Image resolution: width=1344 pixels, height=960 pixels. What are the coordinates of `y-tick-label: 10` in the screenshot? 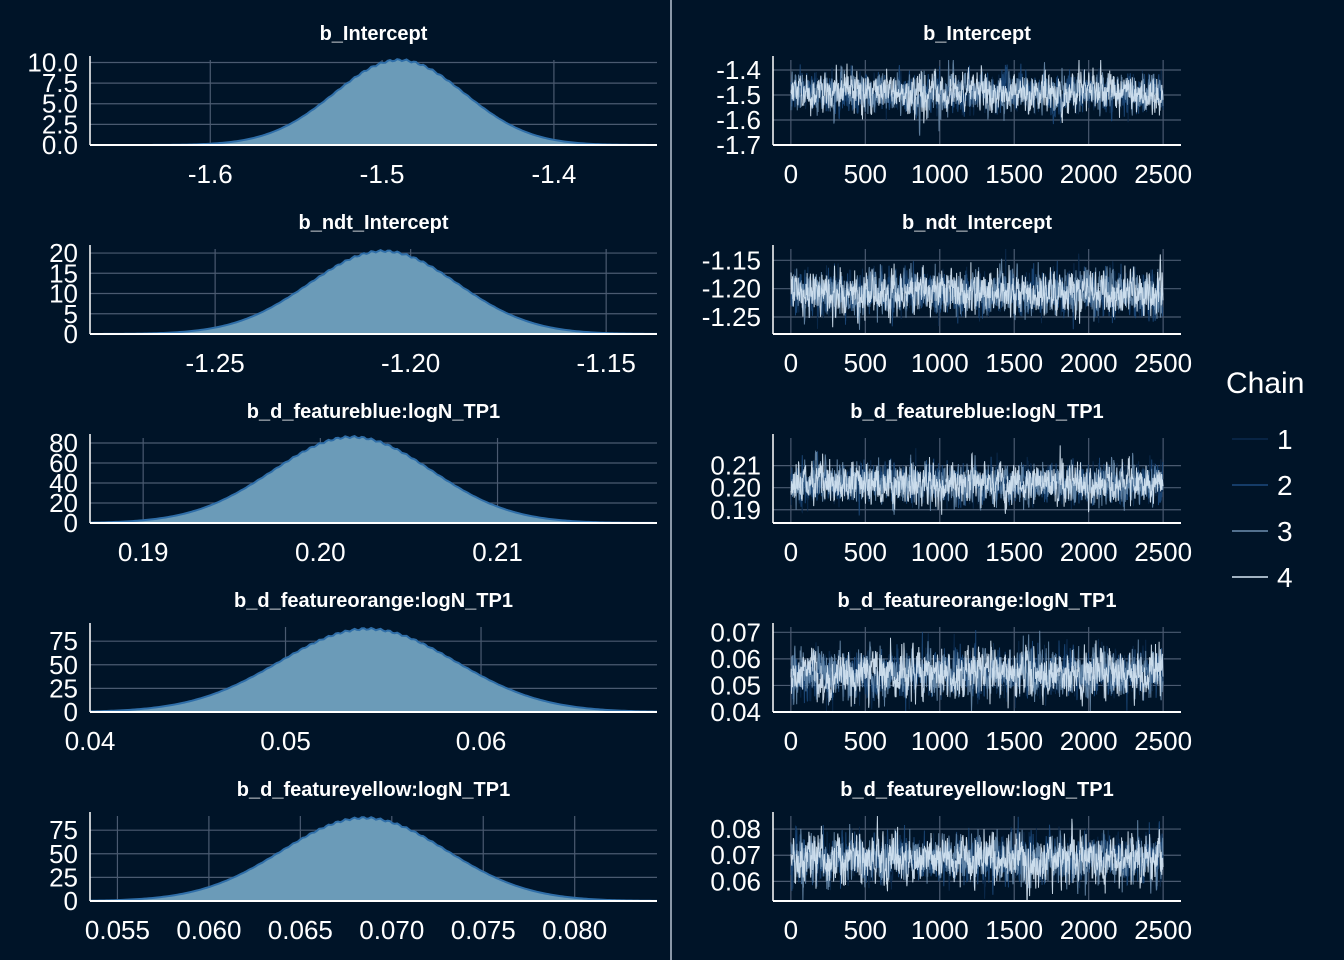 It's located at (63, 294).